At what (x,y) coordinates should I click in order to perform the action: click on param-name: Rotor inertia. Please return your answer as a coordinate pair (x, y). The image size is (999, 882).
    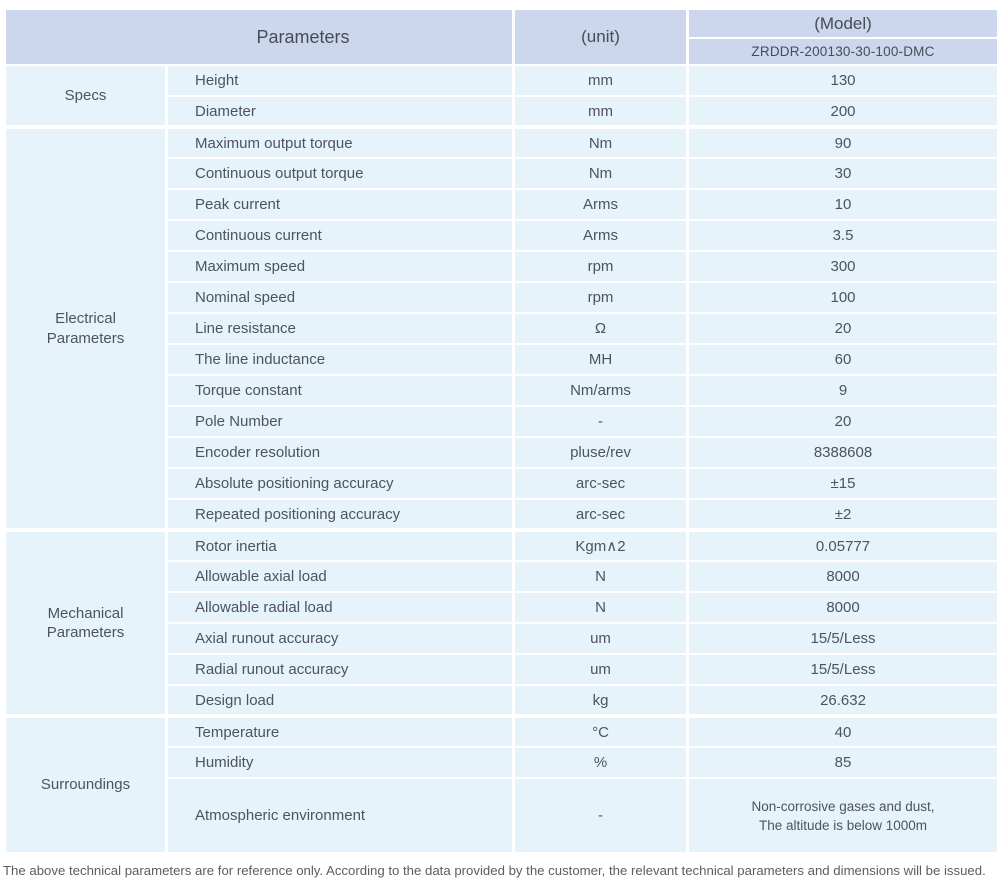
    Looking at the image, I should click on (340, 545).